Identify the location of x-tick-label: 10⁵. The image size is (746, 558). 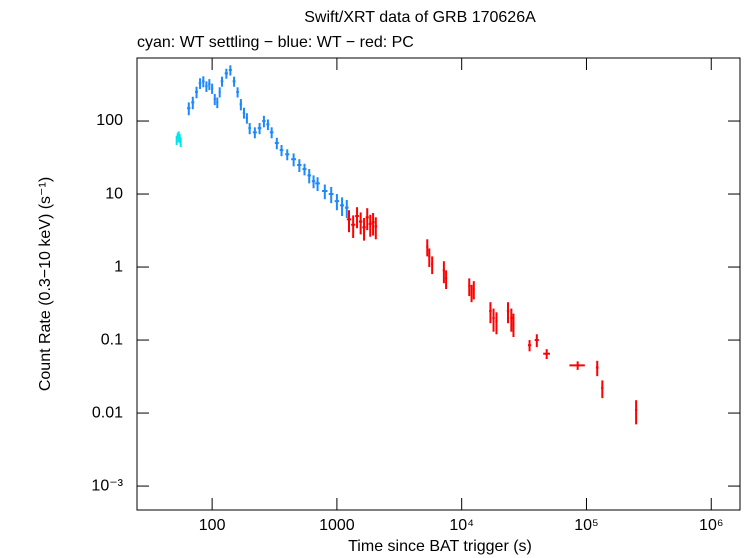
(586, 525).